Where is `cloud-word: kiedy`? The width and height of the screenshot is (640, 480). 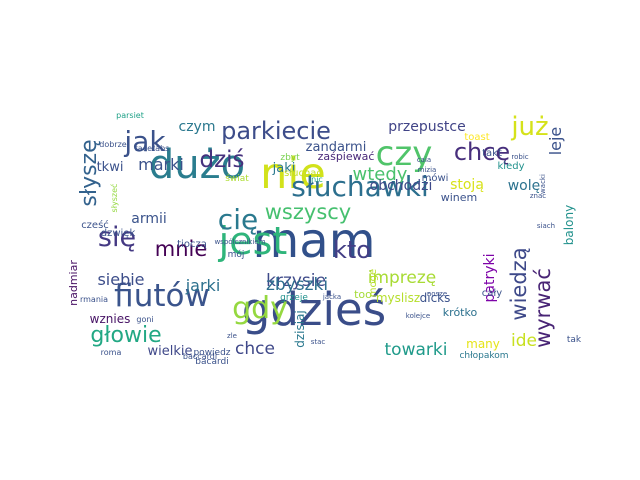
cloud-word: kiedy is located at coordinates (511, 166).